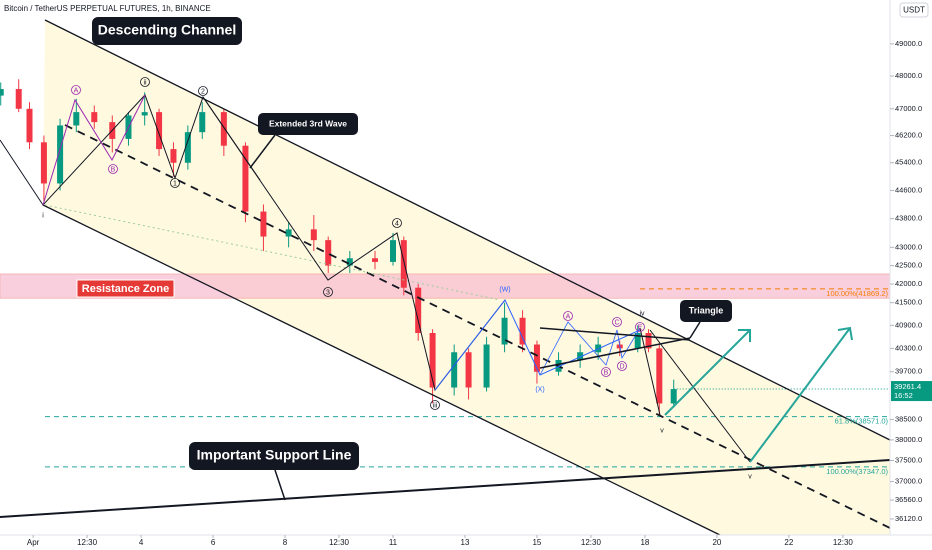  Describe the element at coordinates (539, 389) in the screenshot. I see `wave-label: (X)` at that location.